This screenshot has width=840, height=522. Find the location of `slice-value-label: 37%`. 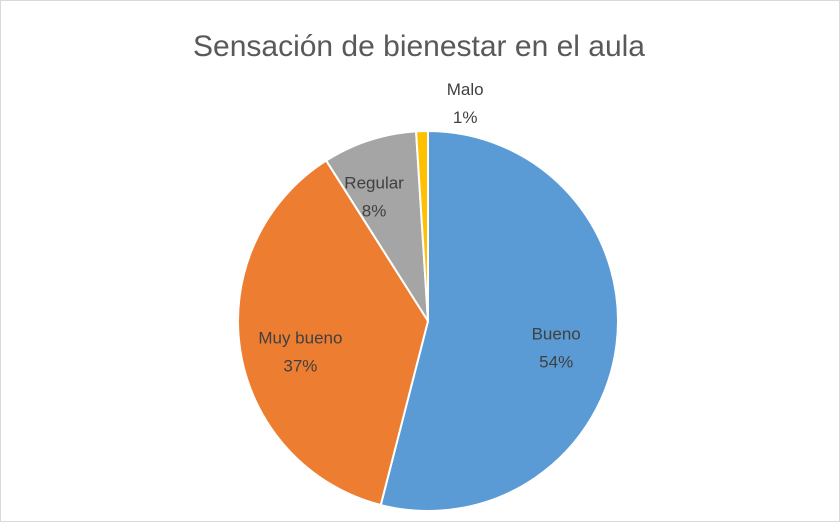

slice-value-label: 37% is located at coordinates (300, 366).